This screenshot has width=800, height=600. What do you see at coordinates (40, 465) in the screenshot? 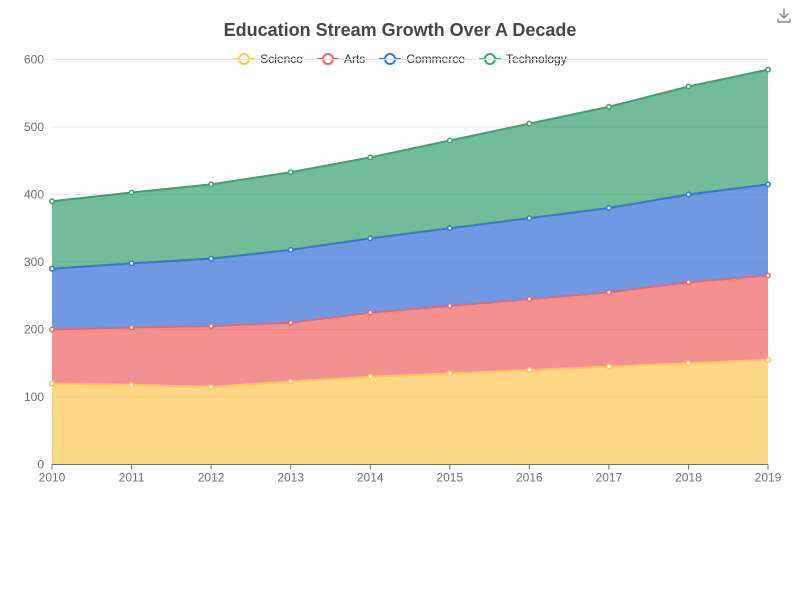
I see `y-tick-label: 0` at bounding box center [40, 465].